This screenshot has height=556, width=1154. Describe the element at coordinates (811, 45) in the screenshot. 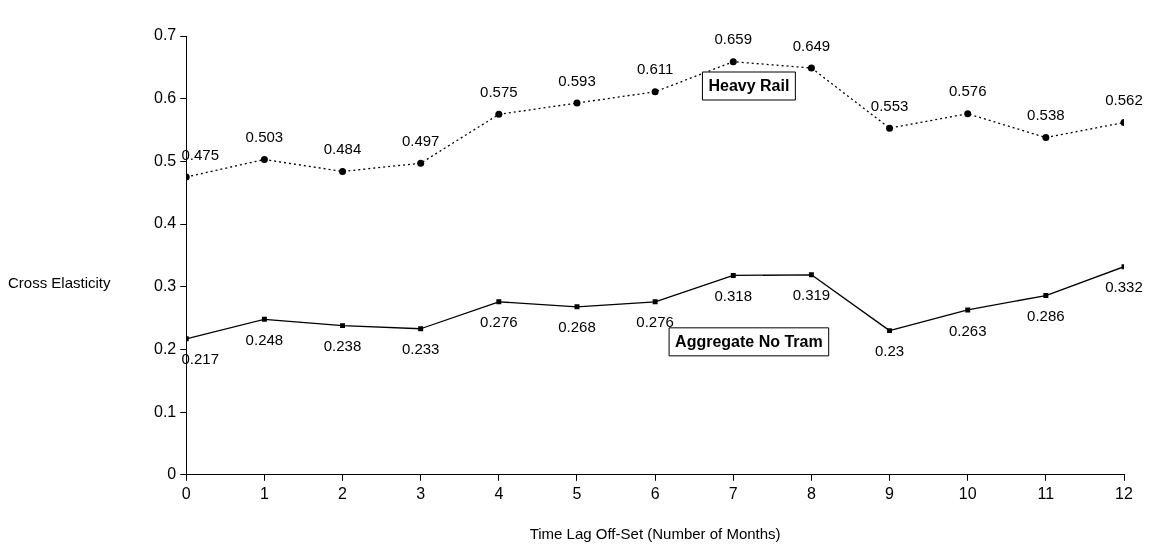

I see `data-label: 0.649` at that location.